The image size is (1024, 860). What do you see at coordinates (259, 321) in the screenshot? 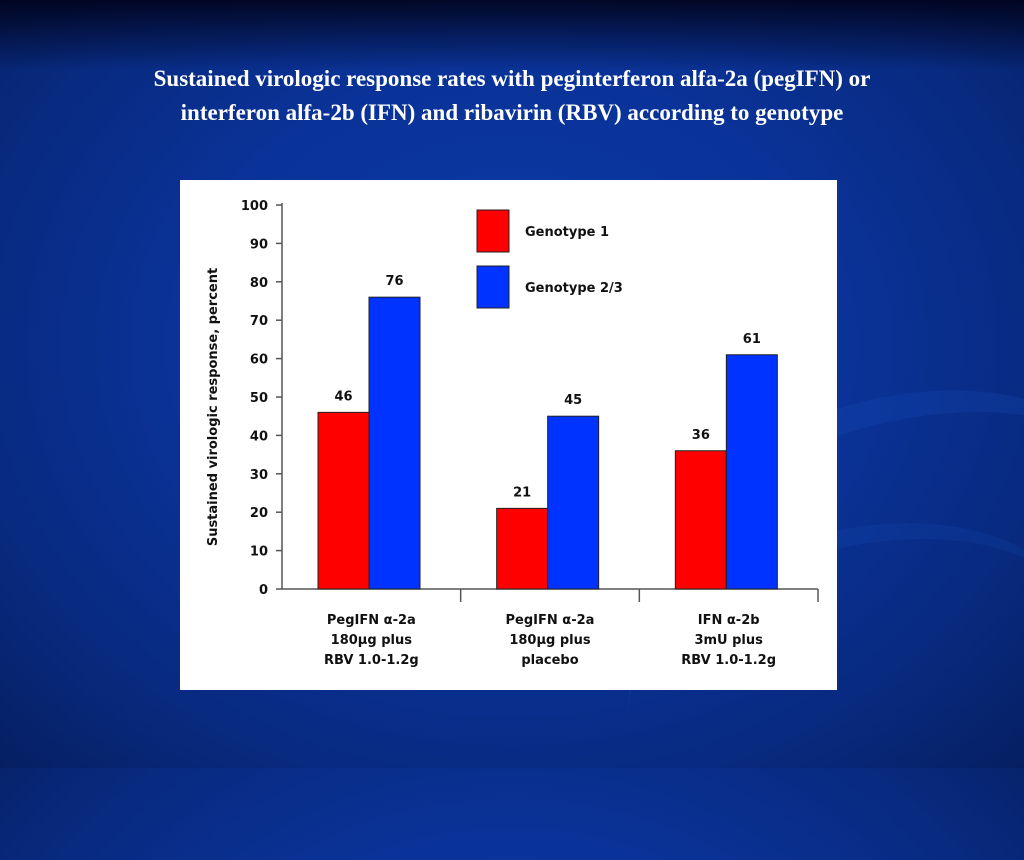
I see `y-tick-label: 70` at bounding box center [259, 321].